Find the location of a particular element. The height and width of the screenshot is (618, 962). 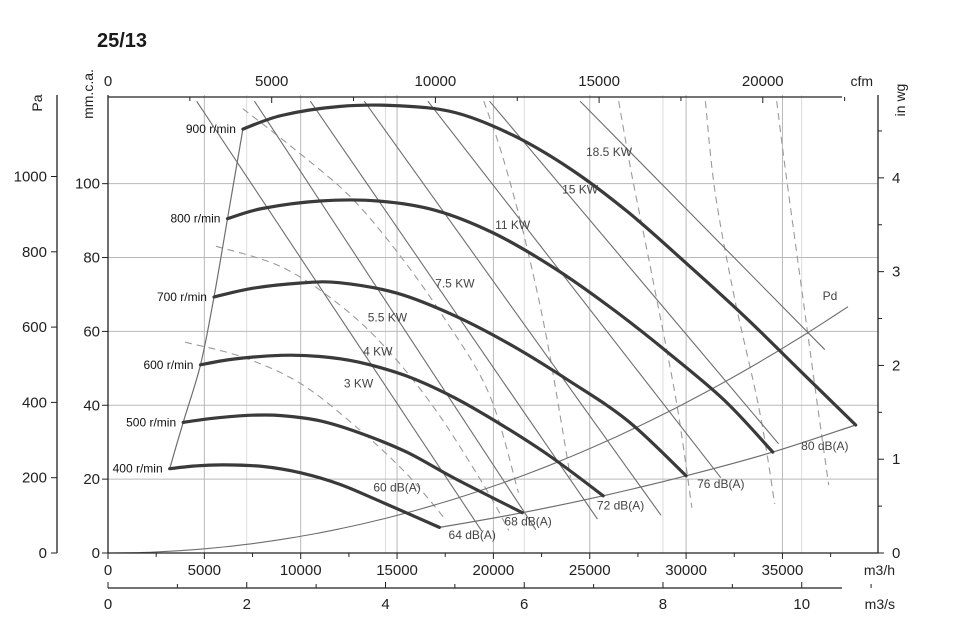

tick-label-mmca: 80 is located at coordinates (91, 258).